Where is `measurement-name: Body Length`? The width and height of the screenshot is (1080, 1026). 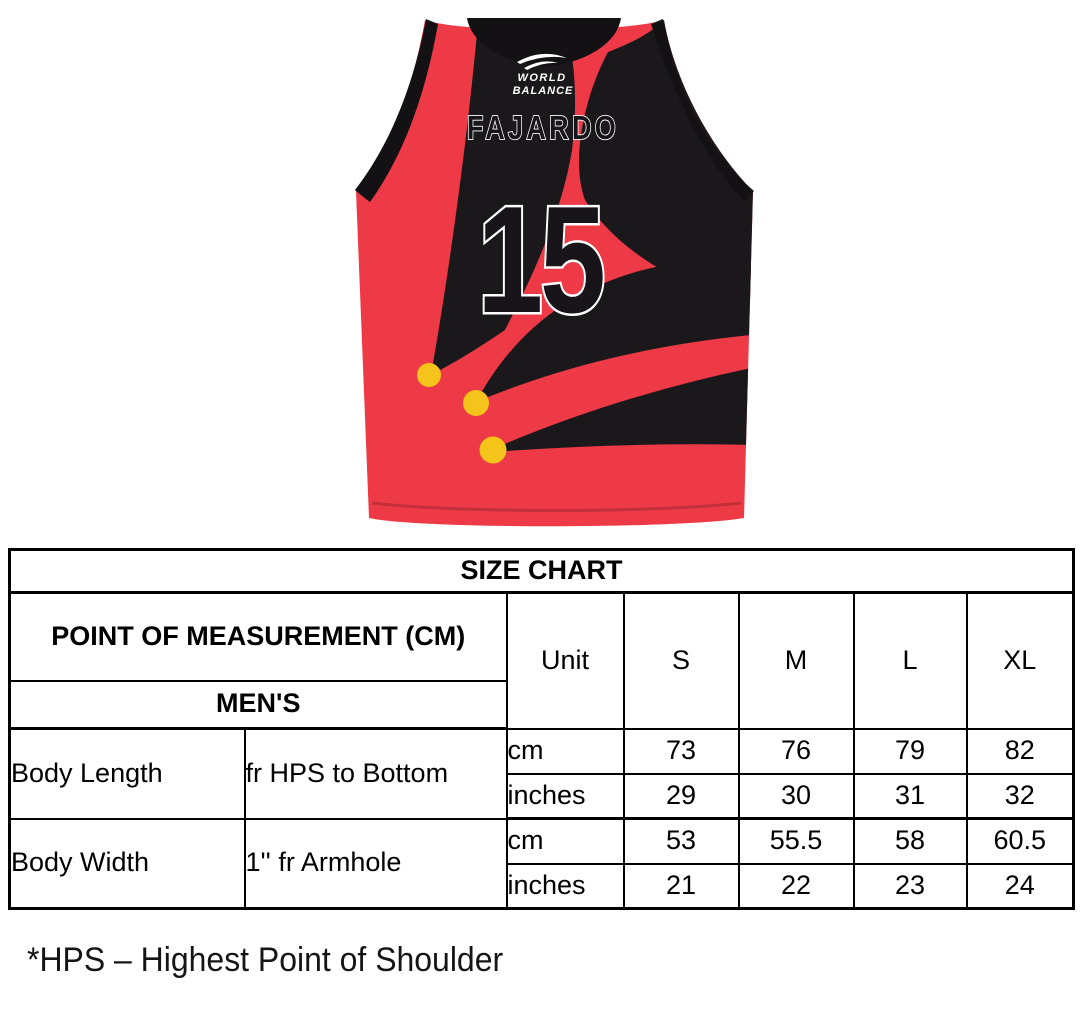 measurement-name: Body Length is located at coordinates (127, 773).